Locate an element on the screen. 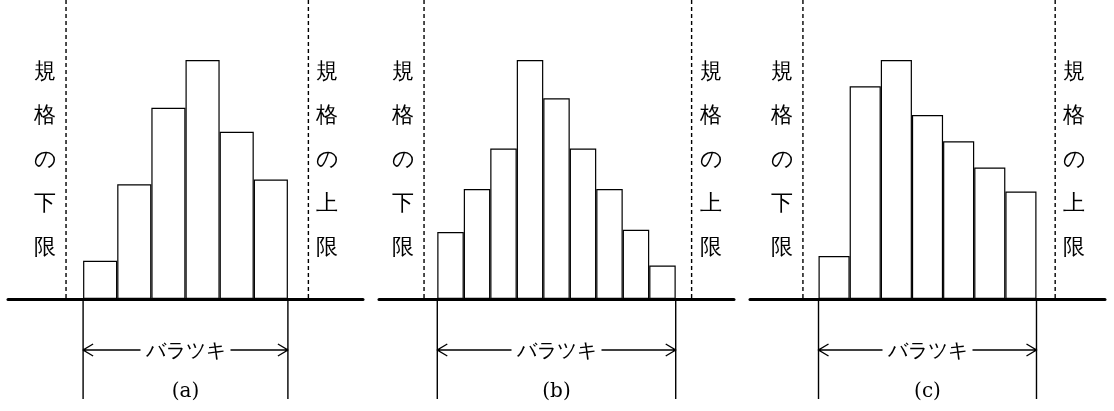 Image resolution: width=1114 pixels, height=411 pixels. text: (b) is located at coordinates (556, 390).